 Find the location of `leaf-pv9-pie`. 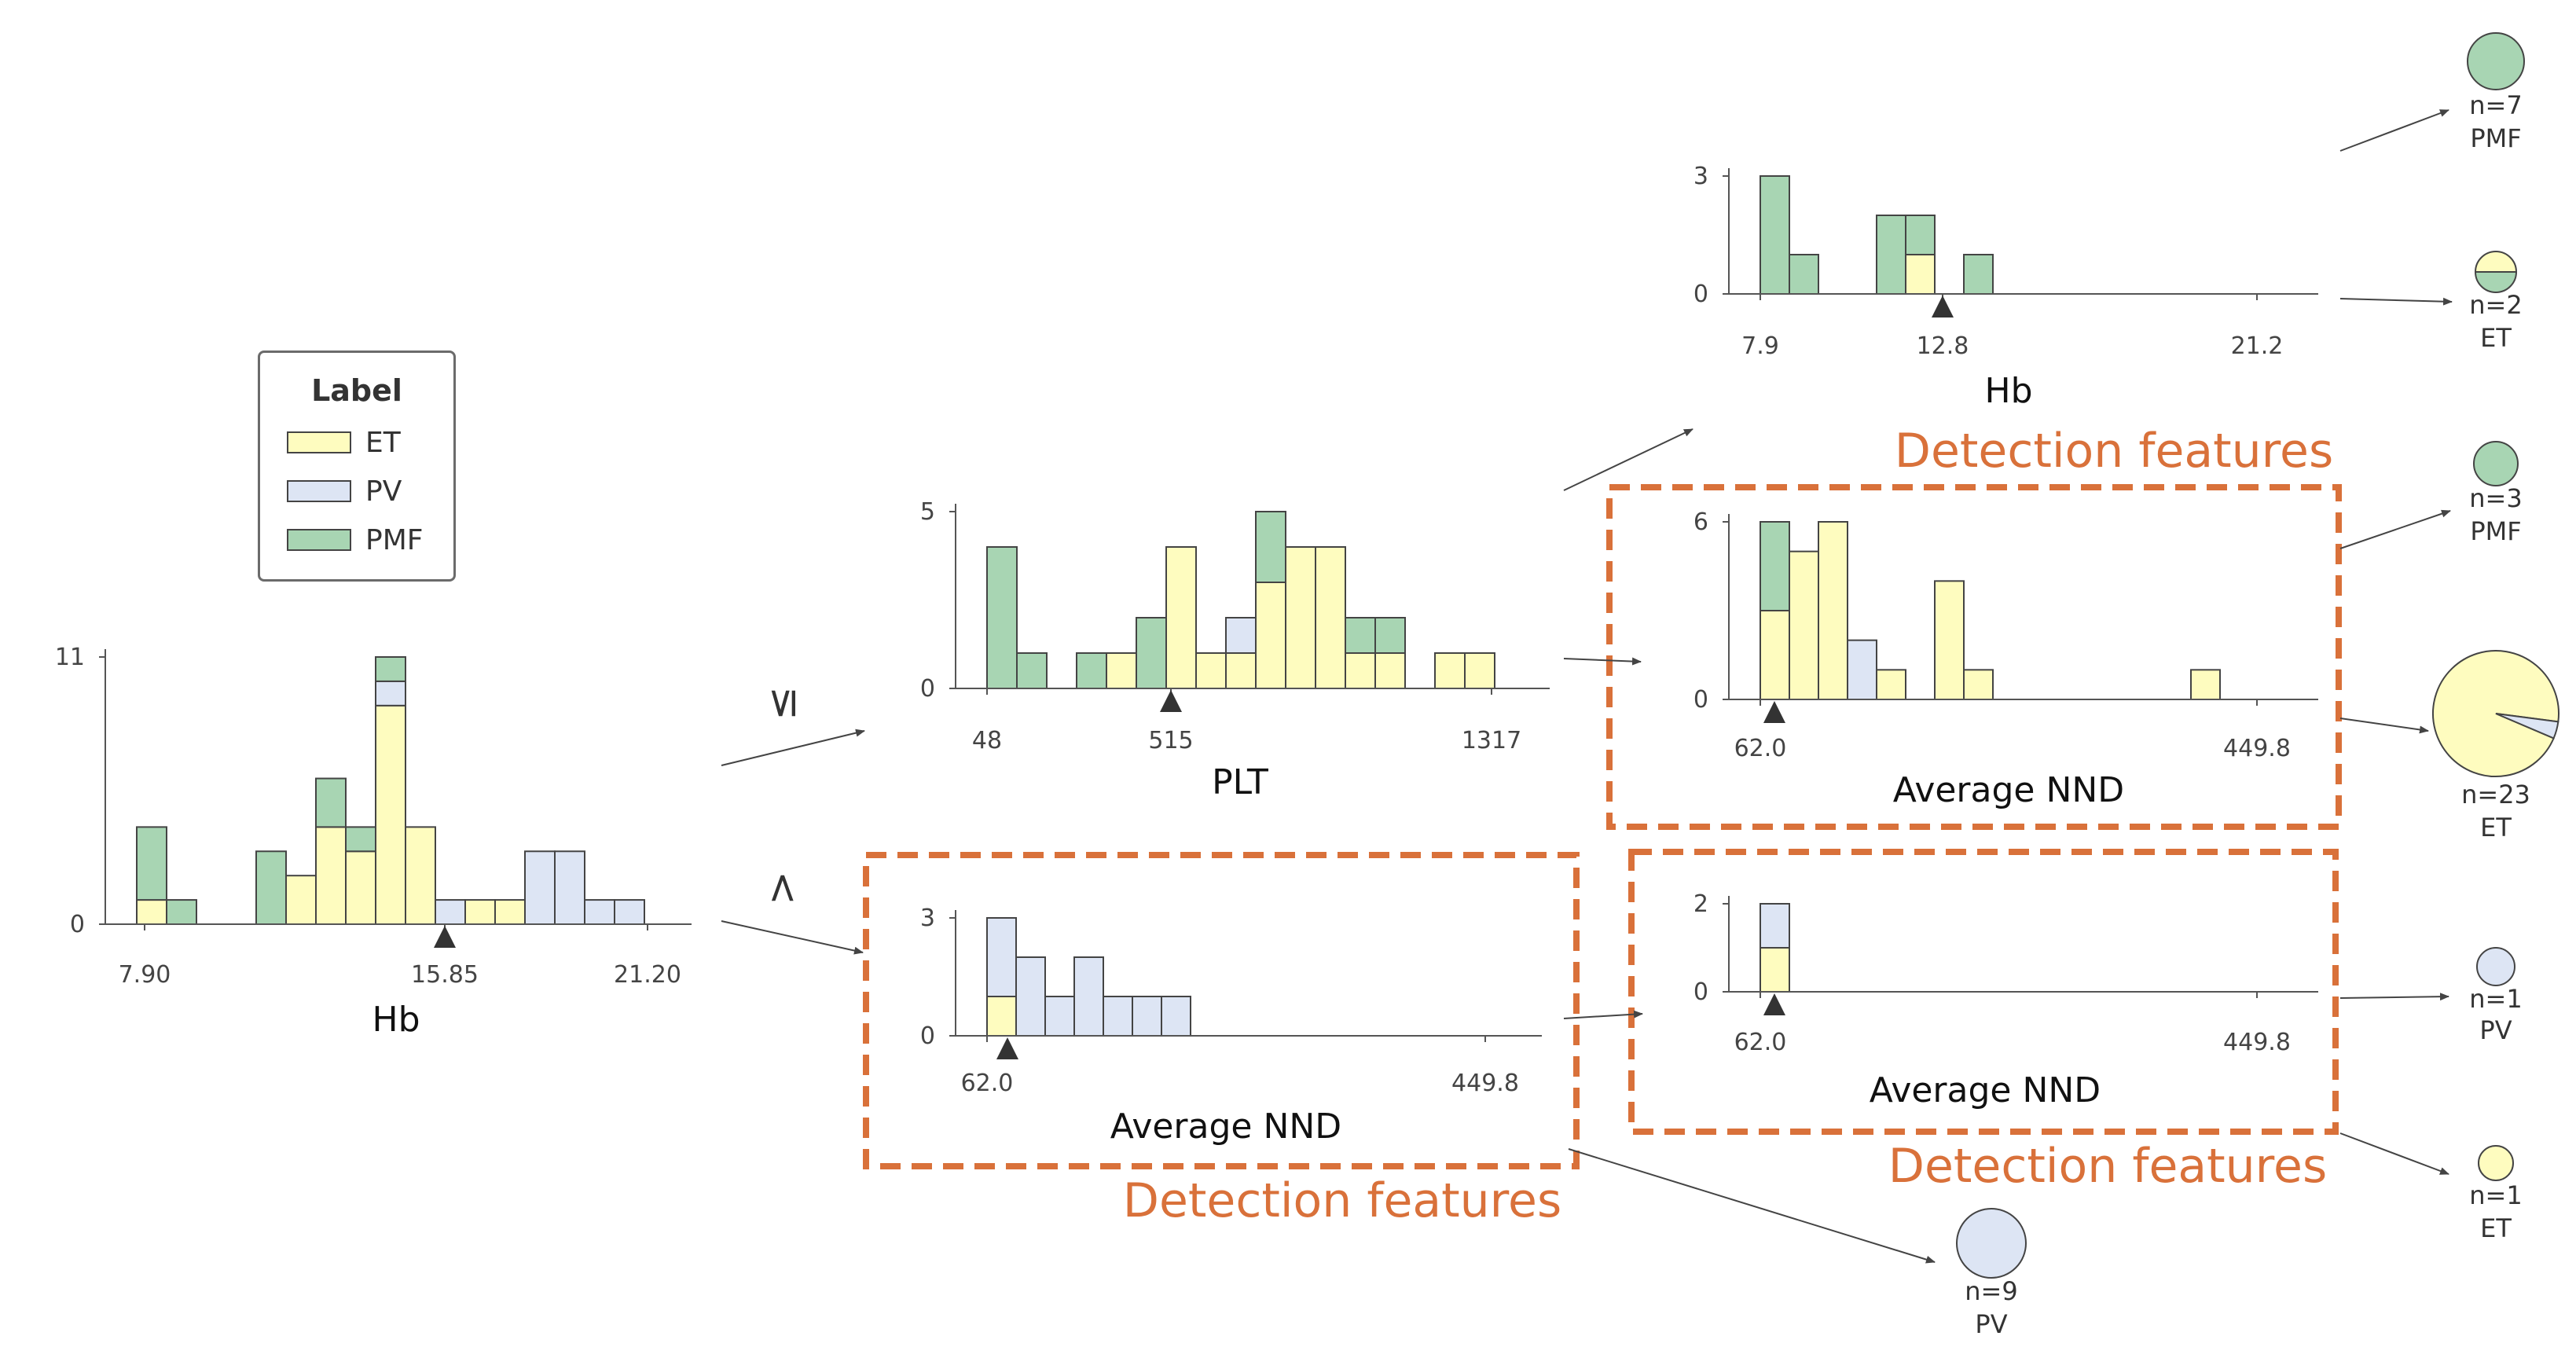

leaf-pv9-pie is located at coordinates (1991, 1243).